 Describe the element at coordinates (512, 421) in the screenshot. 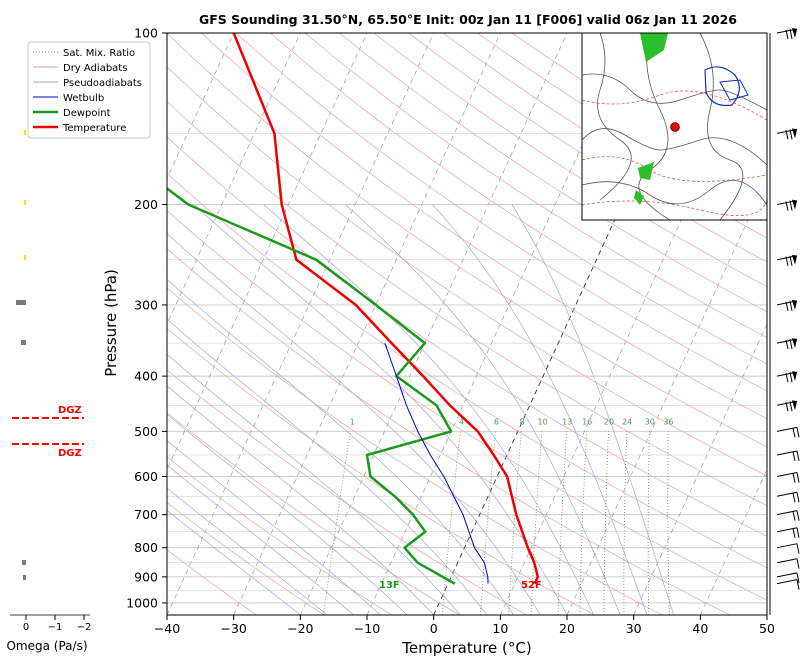

I see `mixing-ratio-labels: 1 4 6 8 10 13 16 20 24 30 36` at that location.